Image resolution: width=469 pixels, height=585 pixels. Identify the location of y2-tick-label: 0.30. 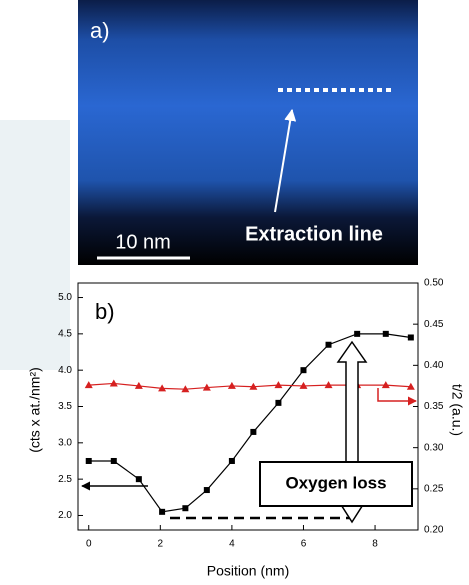
(434, 447).